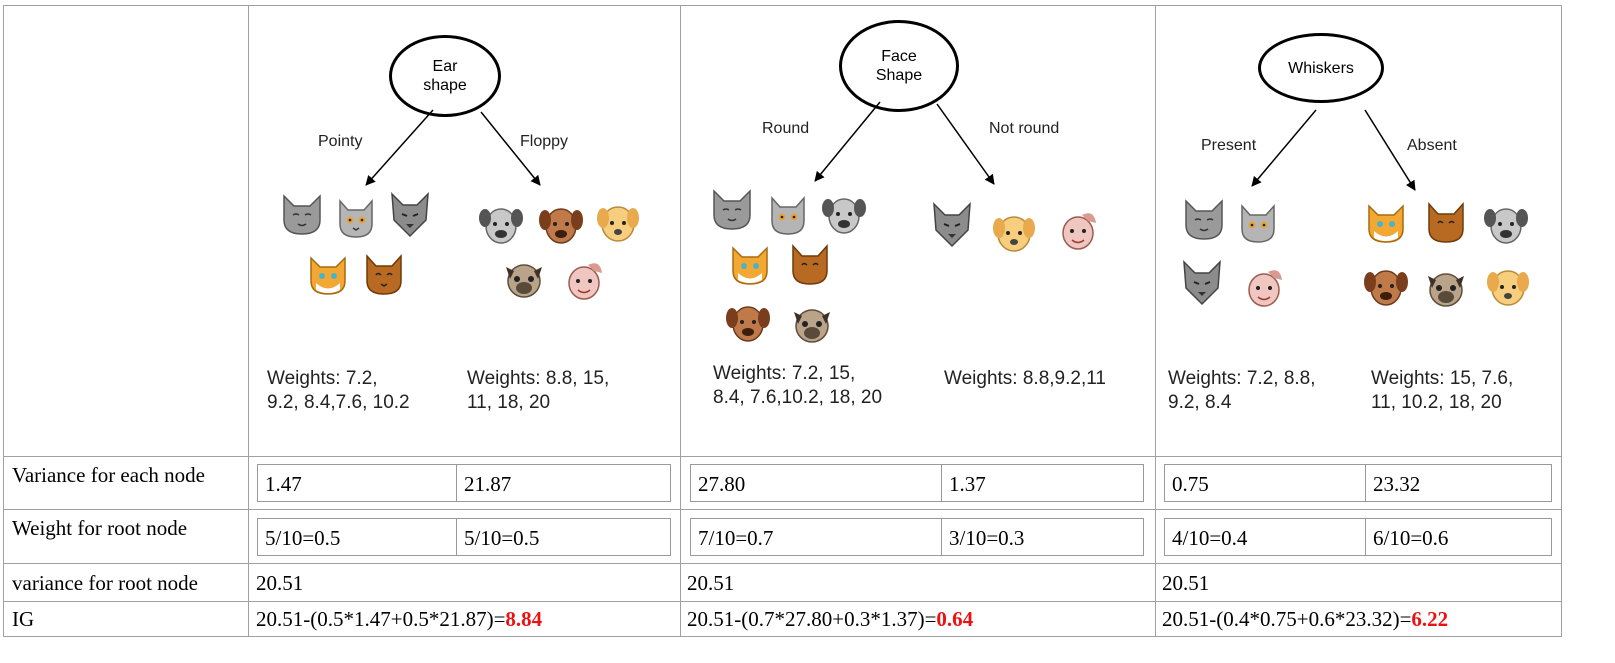 The width and height of the screenshot is (1615, 663). What do you see at coordinates (899, 66) in the screenshot?
I see `root-node-face-shape: Face Shape` at bounding box center [899, 66].